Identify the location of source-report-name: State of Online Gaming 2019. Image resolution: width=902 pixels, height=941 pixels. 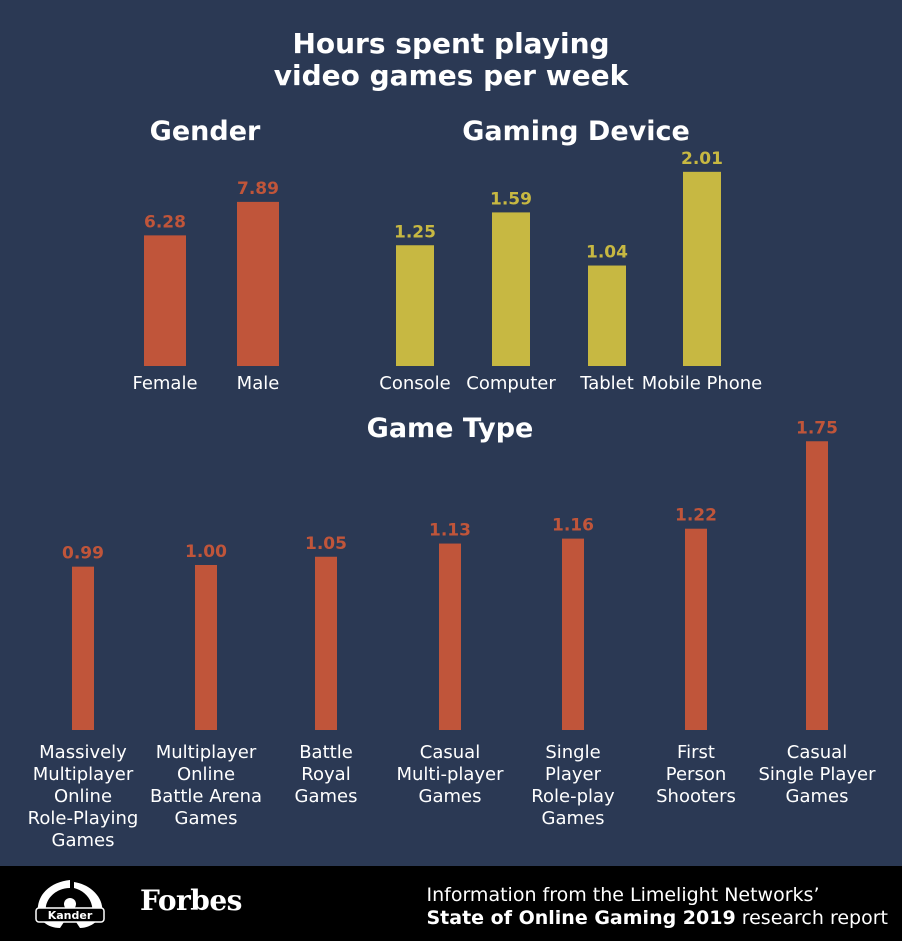
(581, 918).